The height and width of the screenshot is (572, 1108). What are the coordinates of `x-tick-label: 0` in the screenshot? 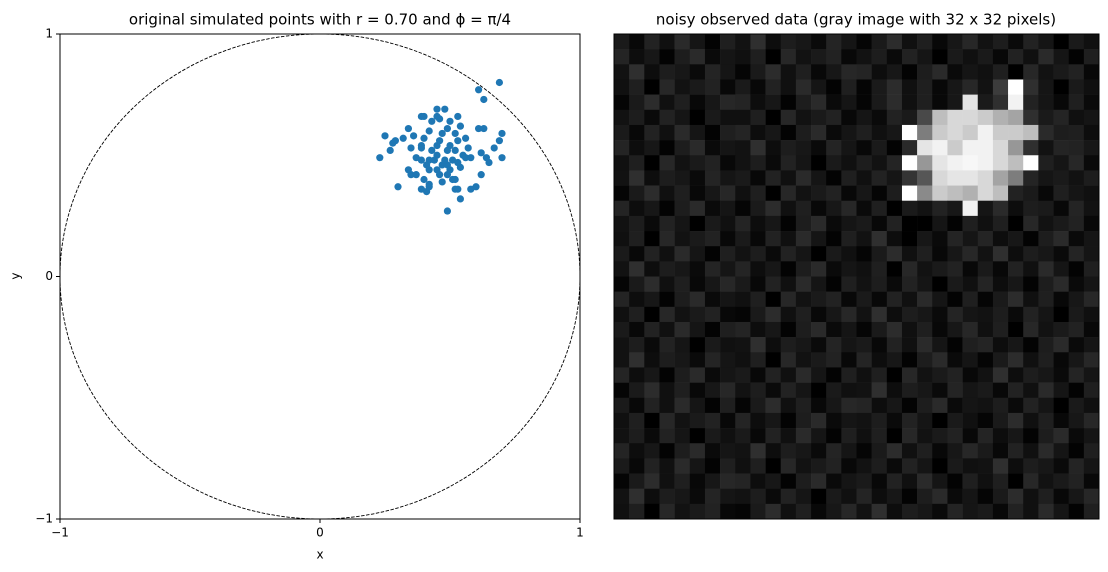 It's located at (320, 533).